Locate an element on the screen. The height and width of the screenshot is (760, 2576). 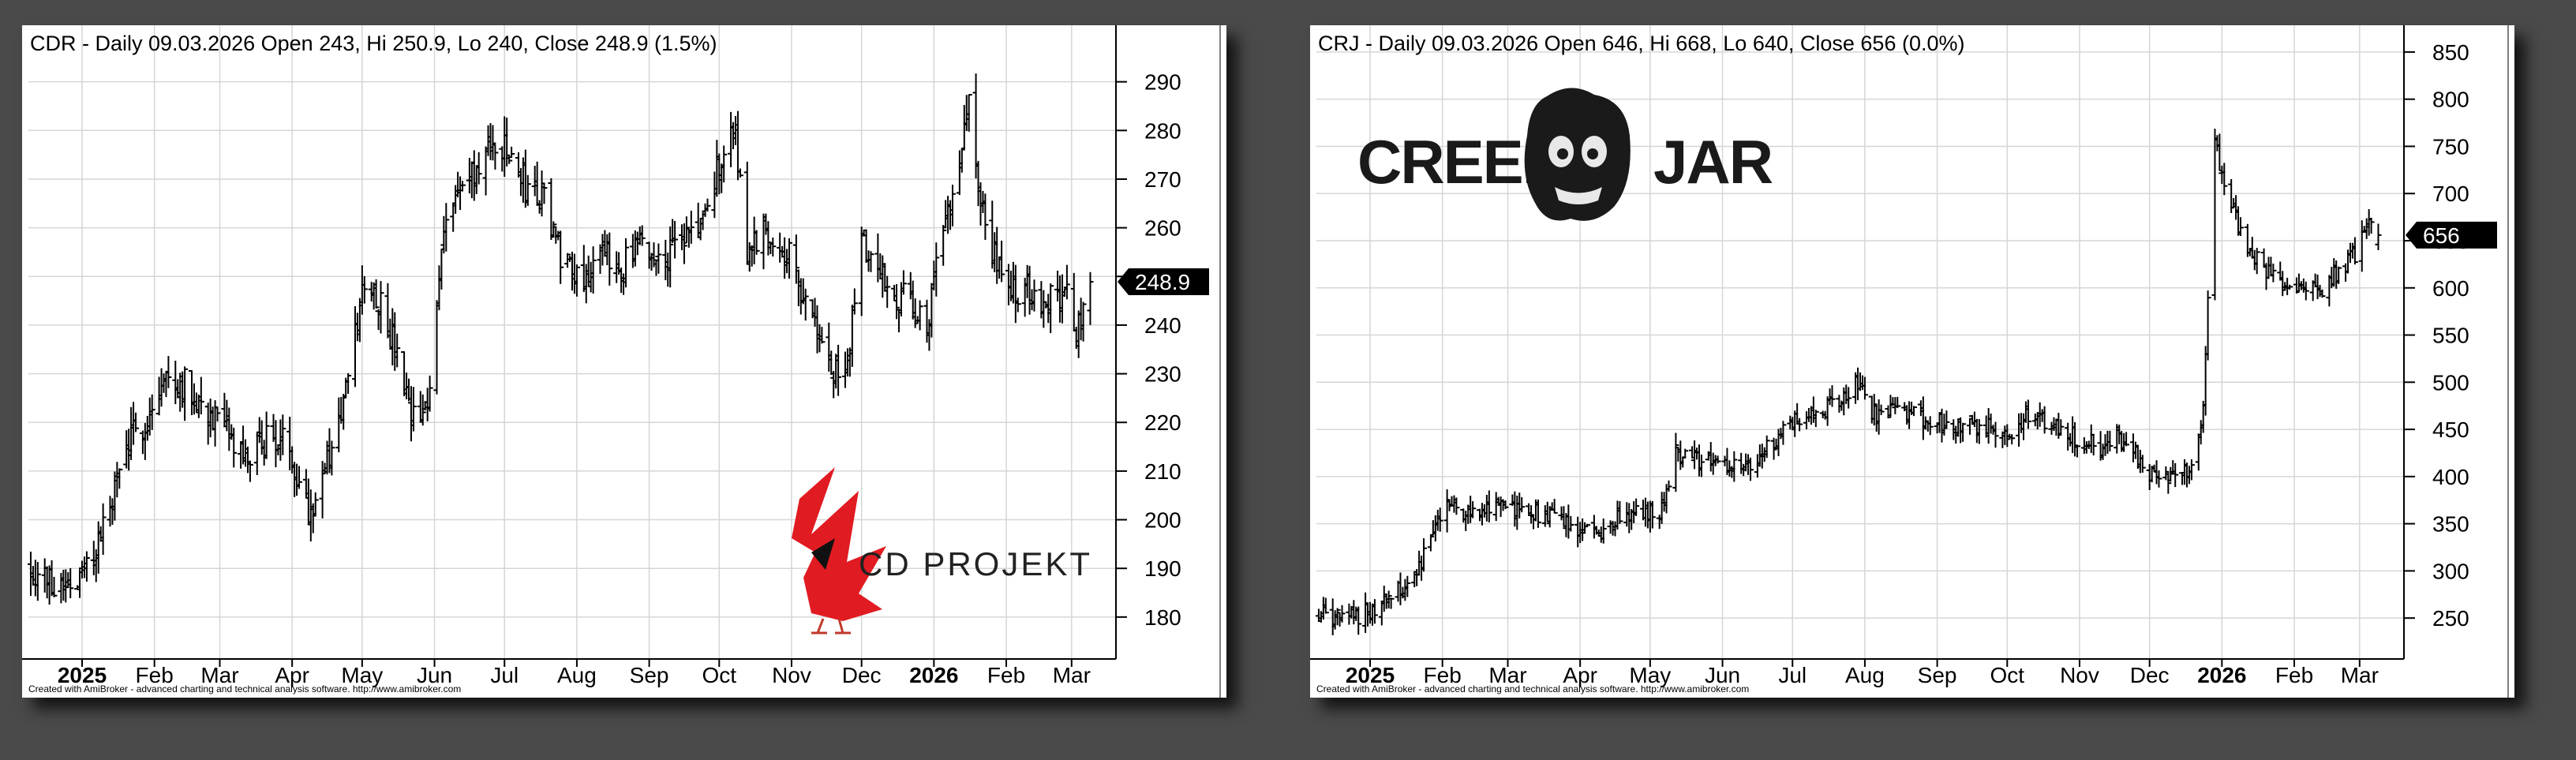
y-tick-label: 600 is located at coordinates (2450, 288).